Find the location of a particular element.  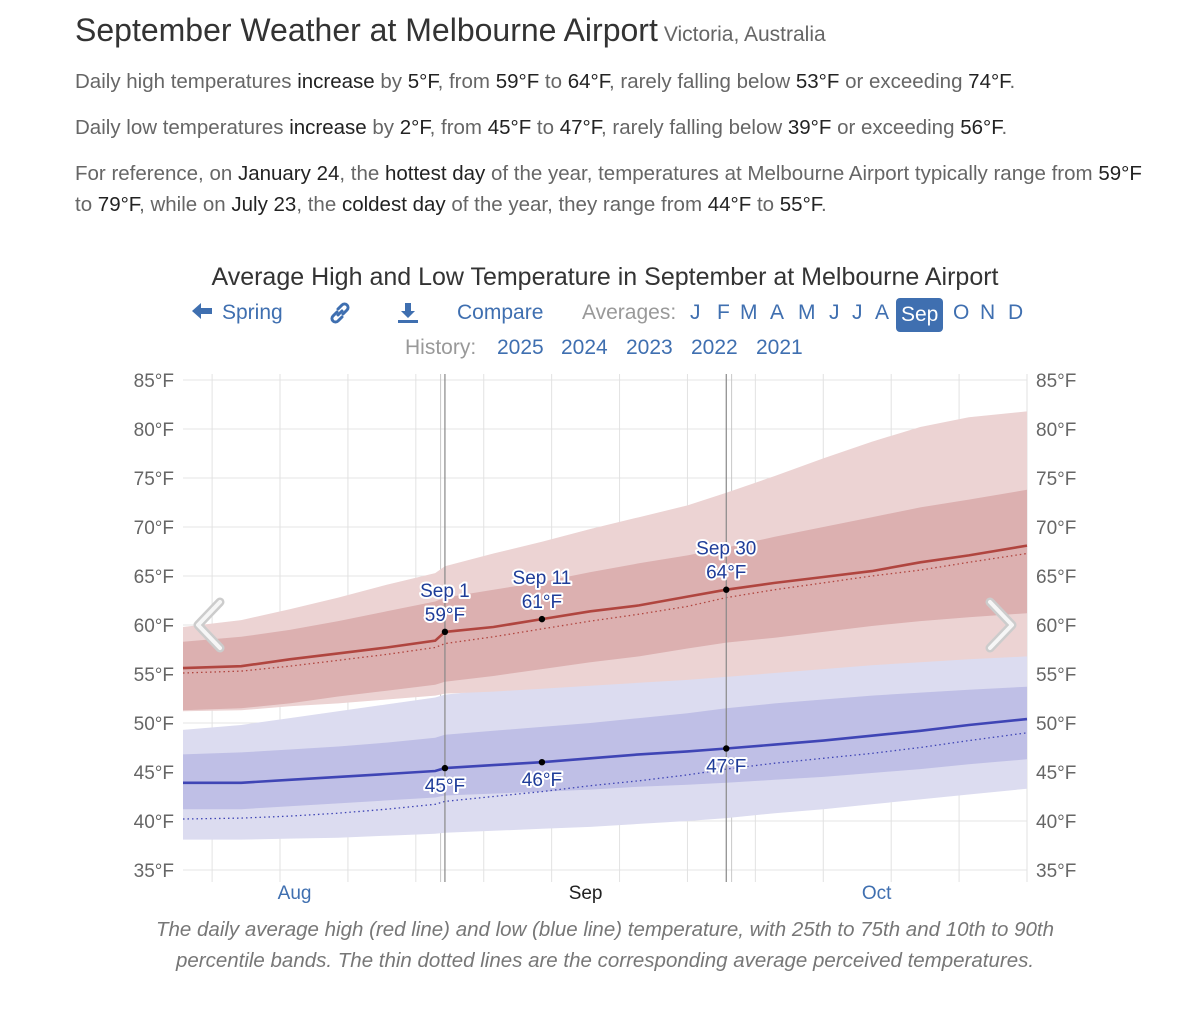

y-tick-label-right: 40°F is located at coordinates (1056, 822).